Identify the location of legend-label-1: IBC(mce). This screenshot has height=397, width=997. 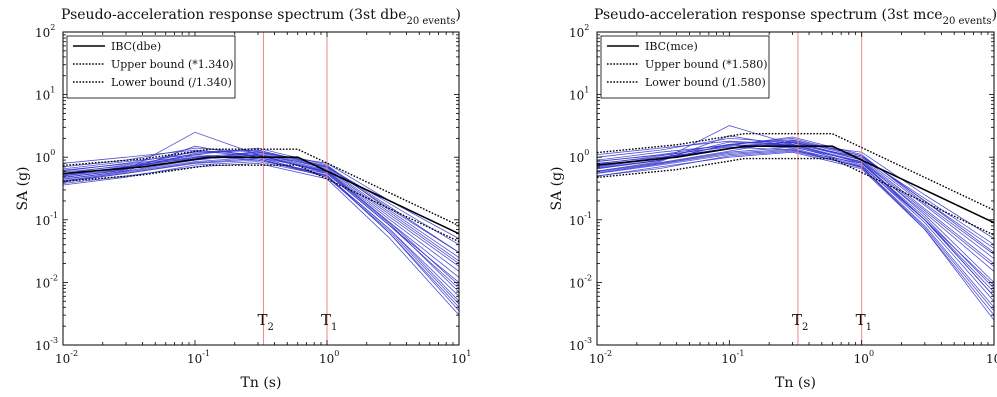
(671, 46).